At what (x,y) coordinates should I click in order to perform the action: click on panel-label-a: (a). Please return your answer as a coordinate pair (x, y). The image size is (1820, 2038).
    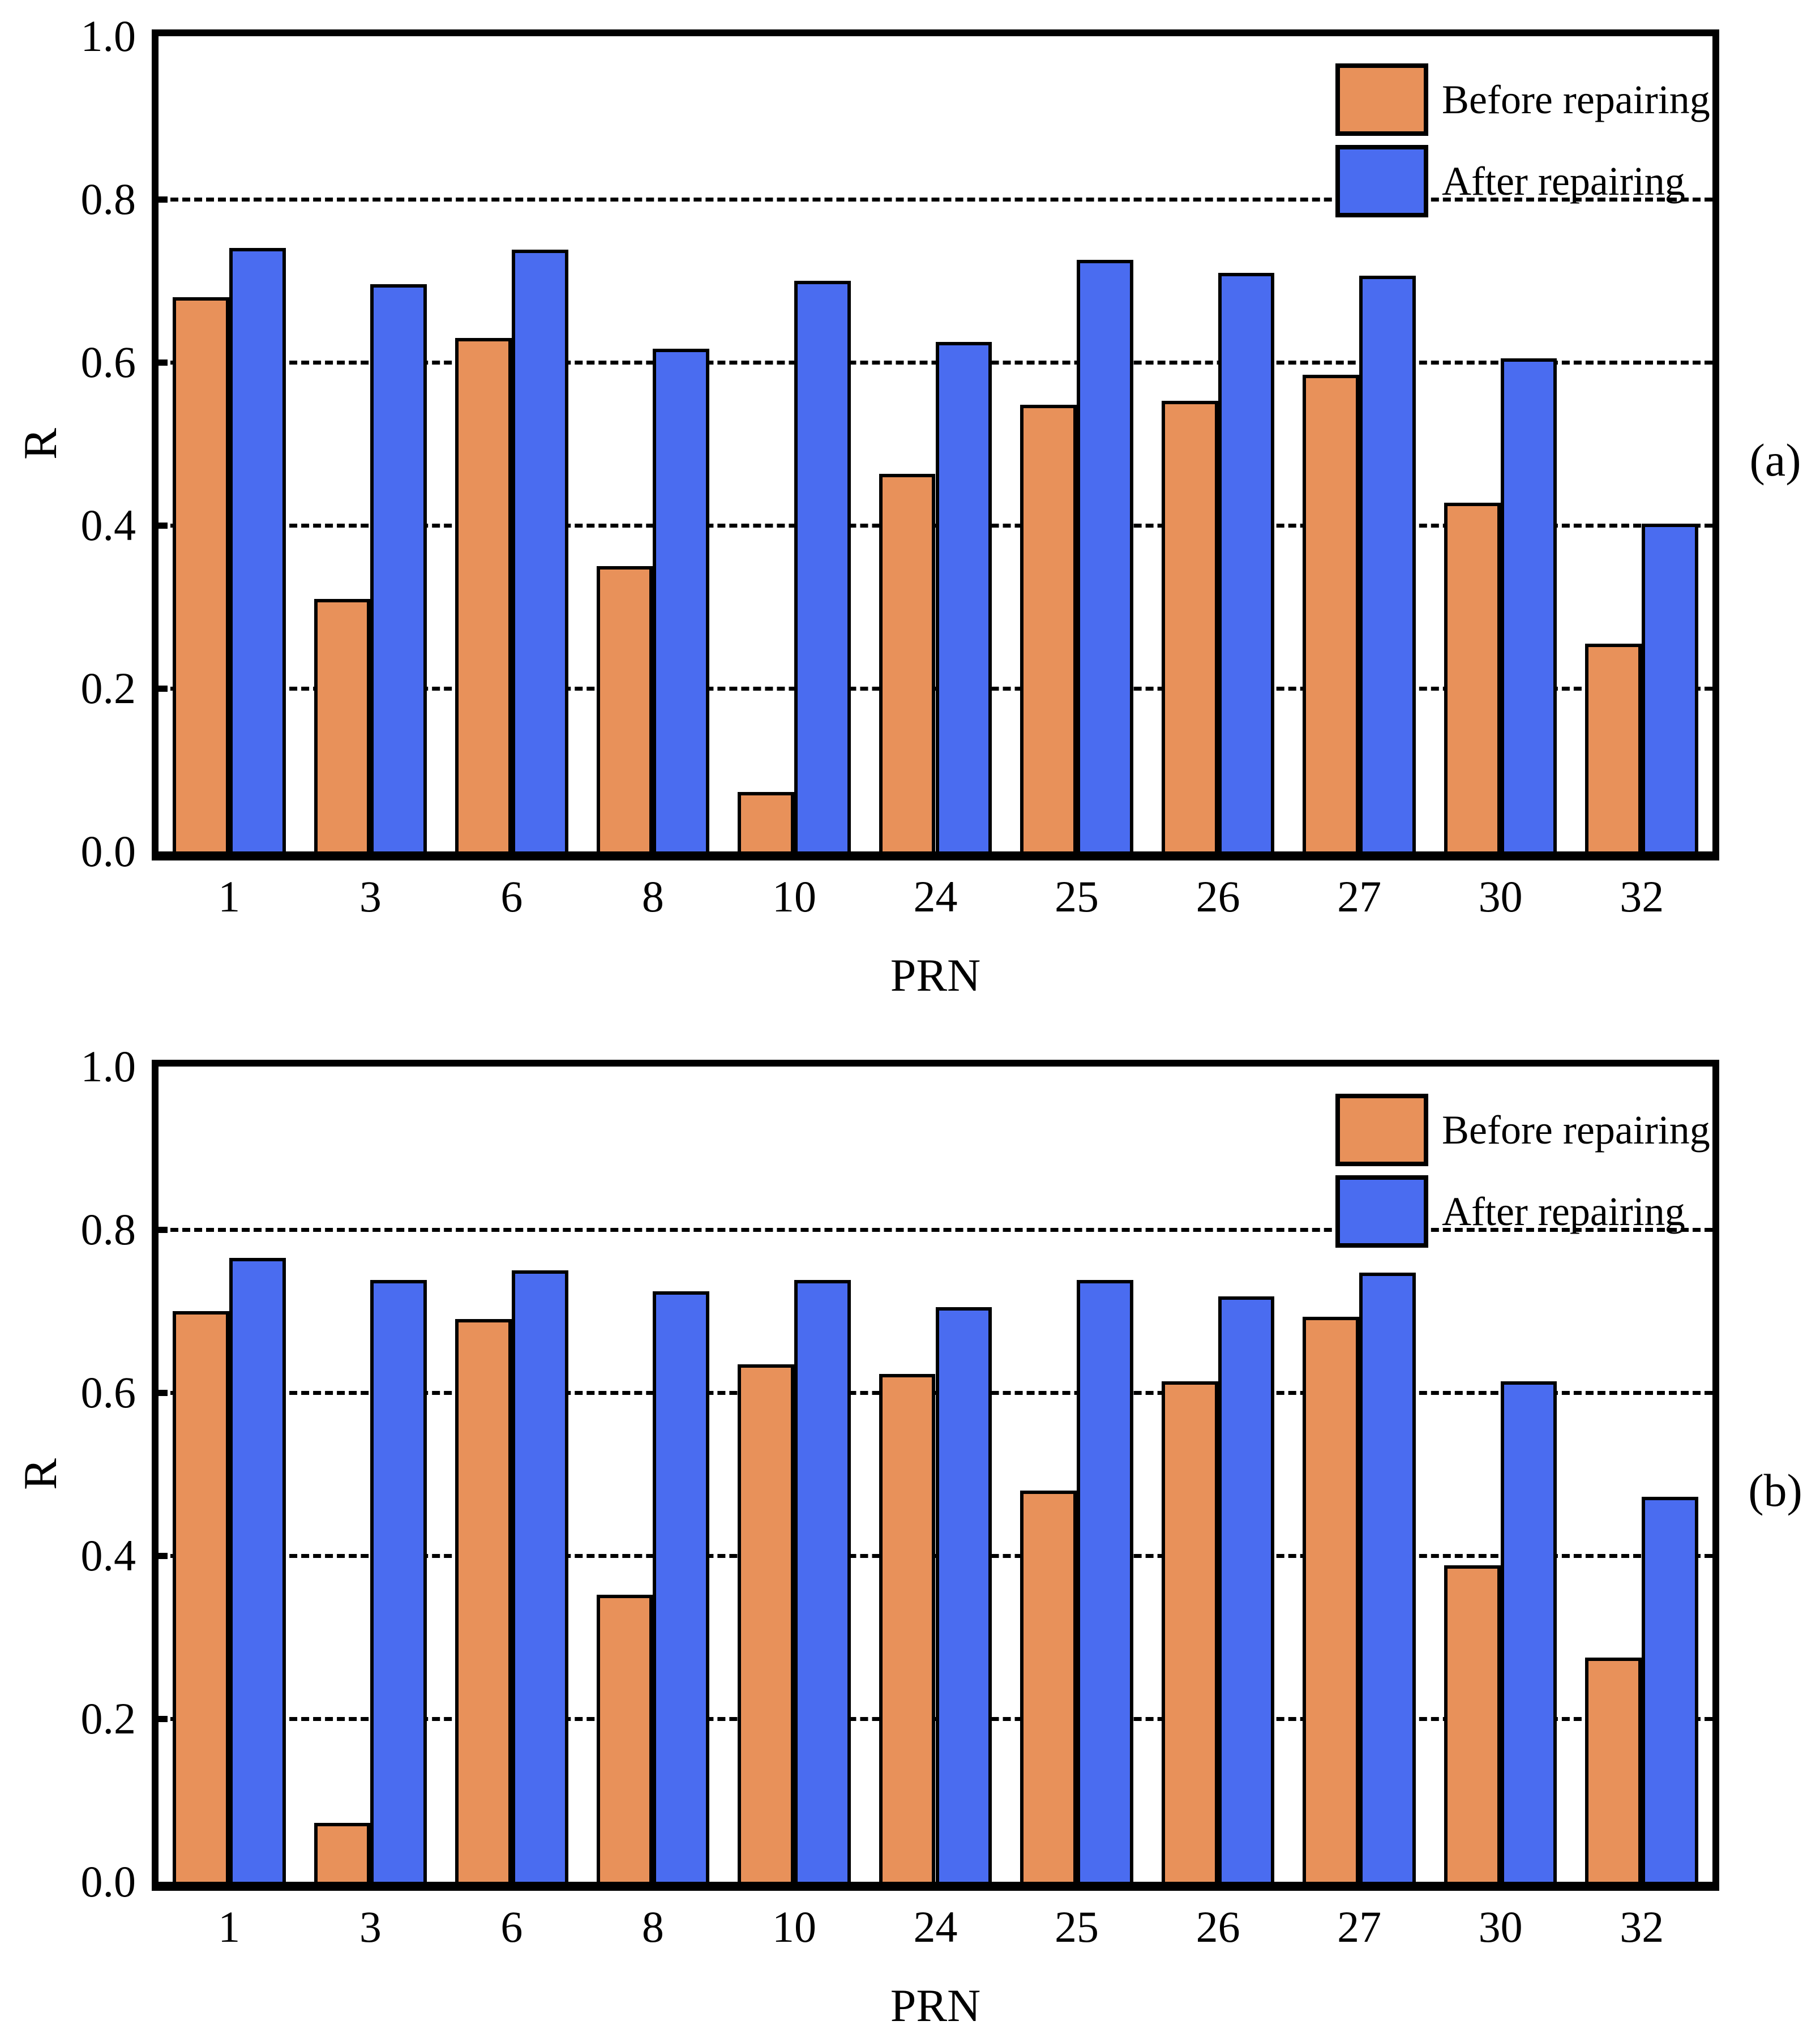
    Looking at the image, I should click on (1775, 460).